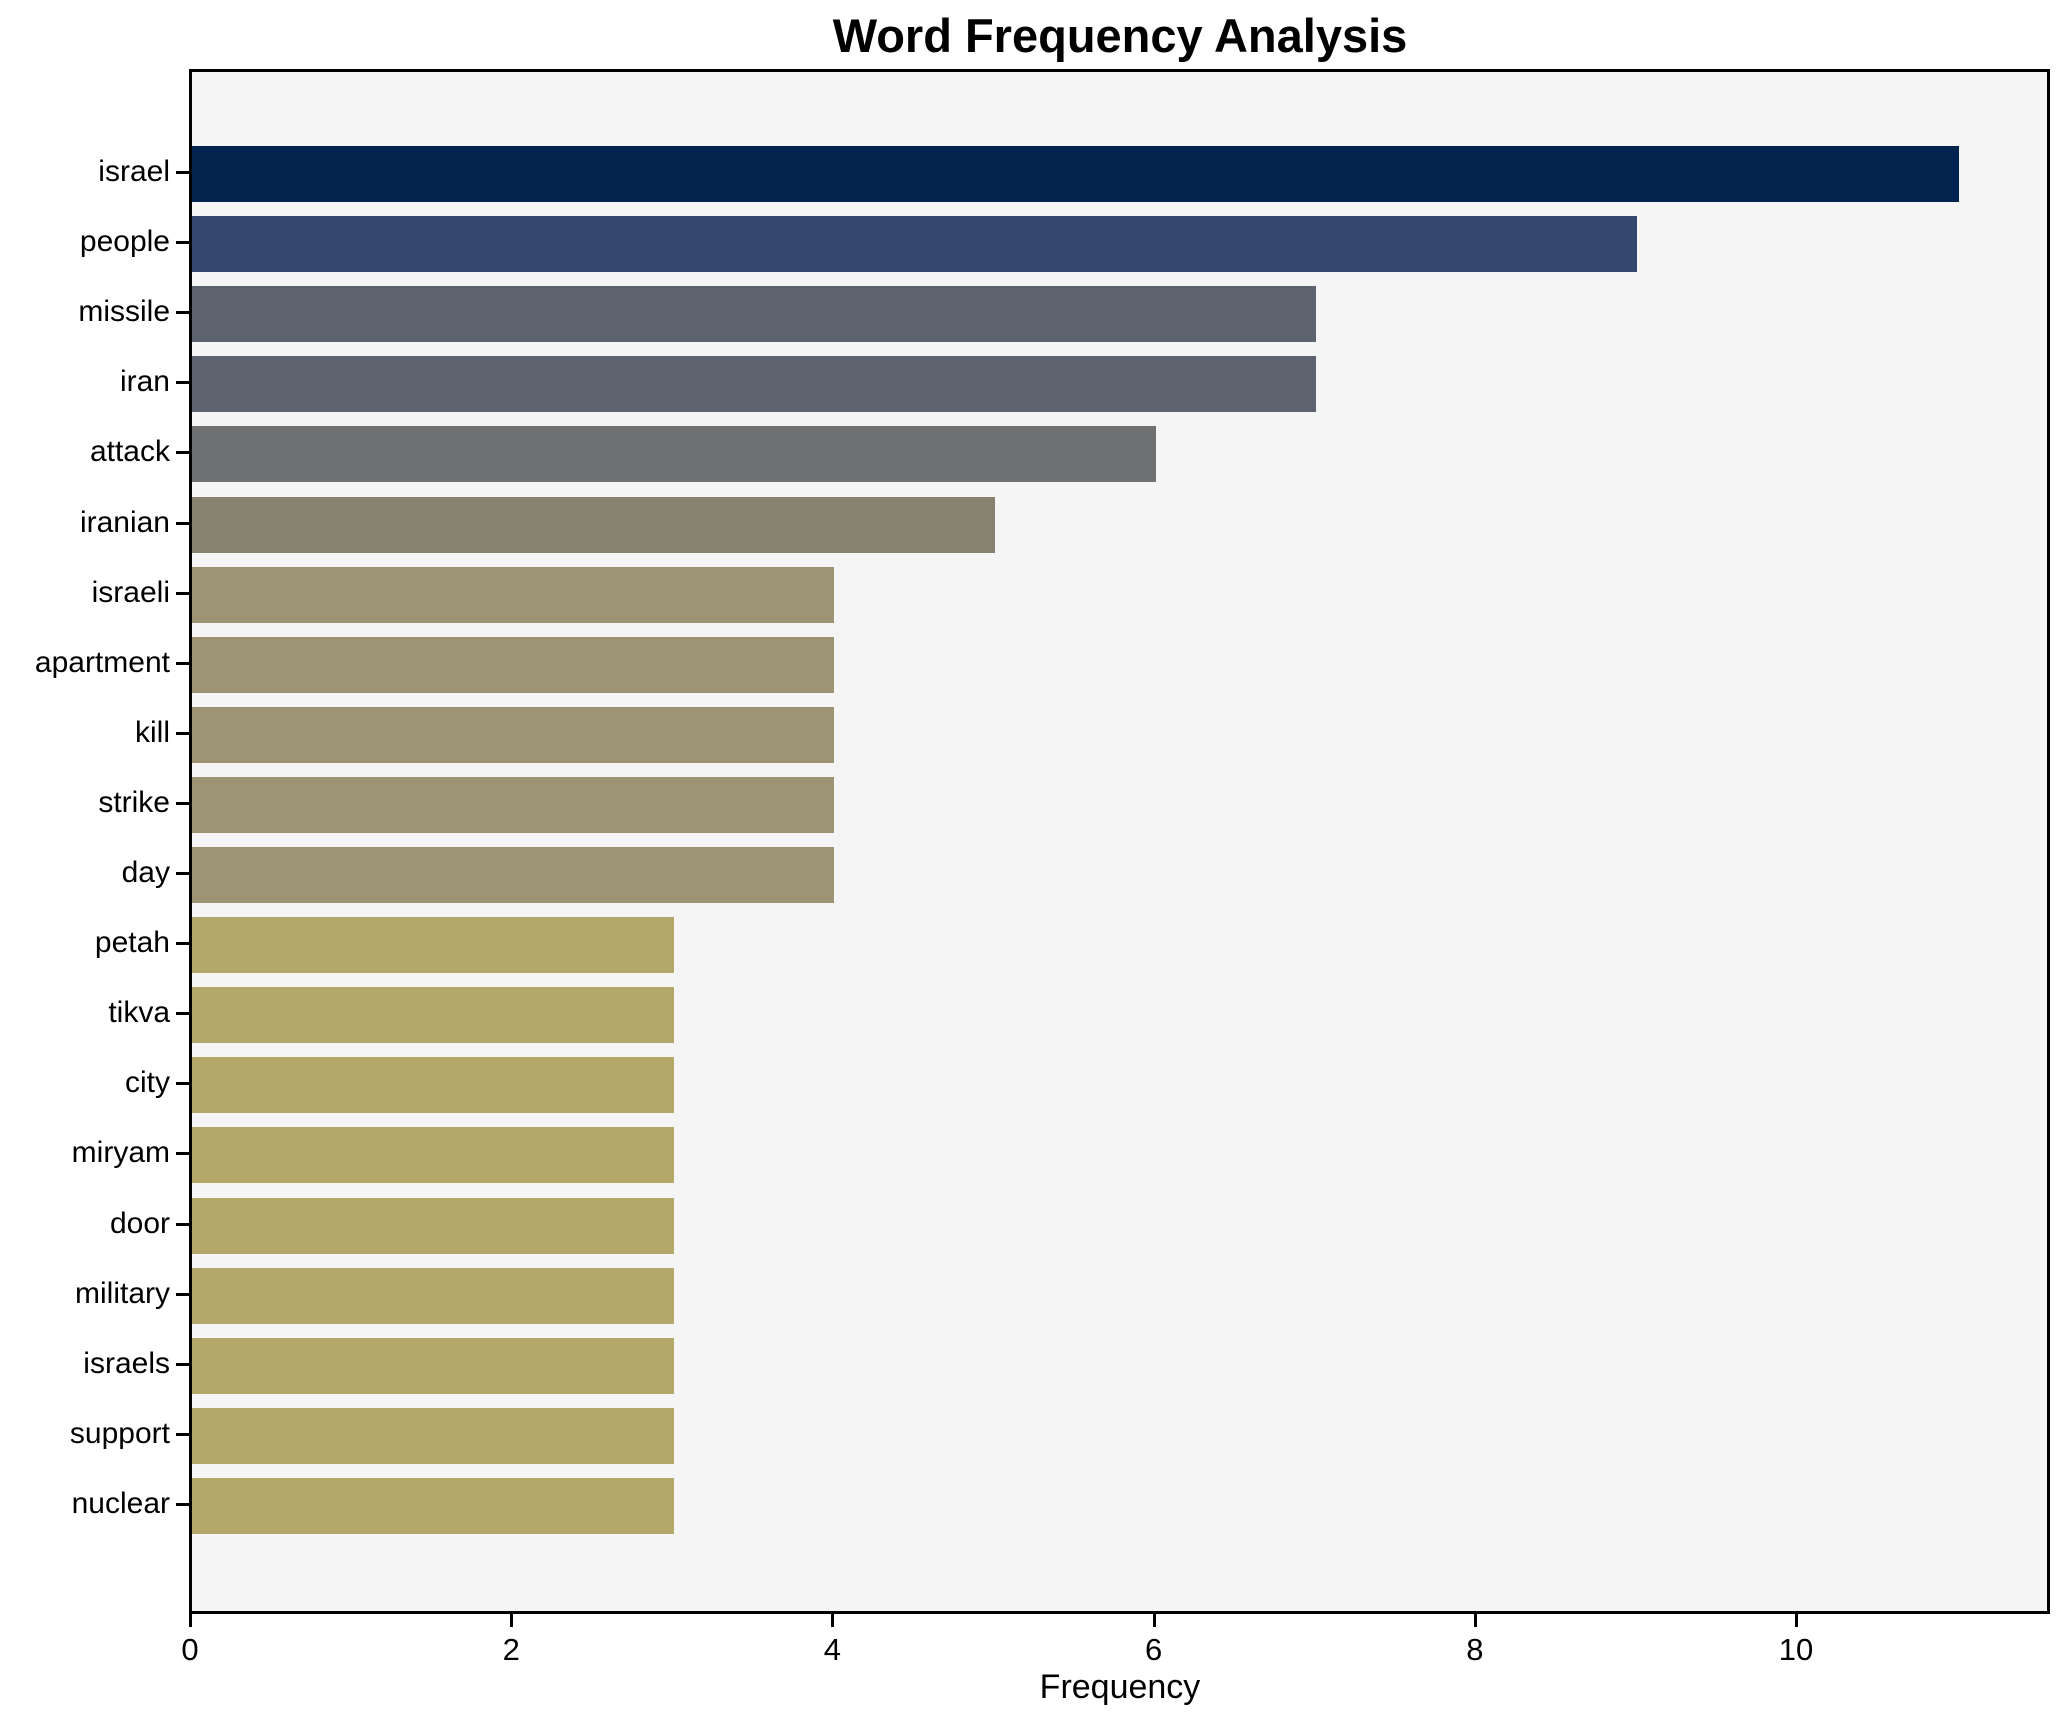 The image size is (2069, 1722). Describe the element at coordinates (126, 1363) in the screenshot. I see `y-tick-label: israels` at that location.